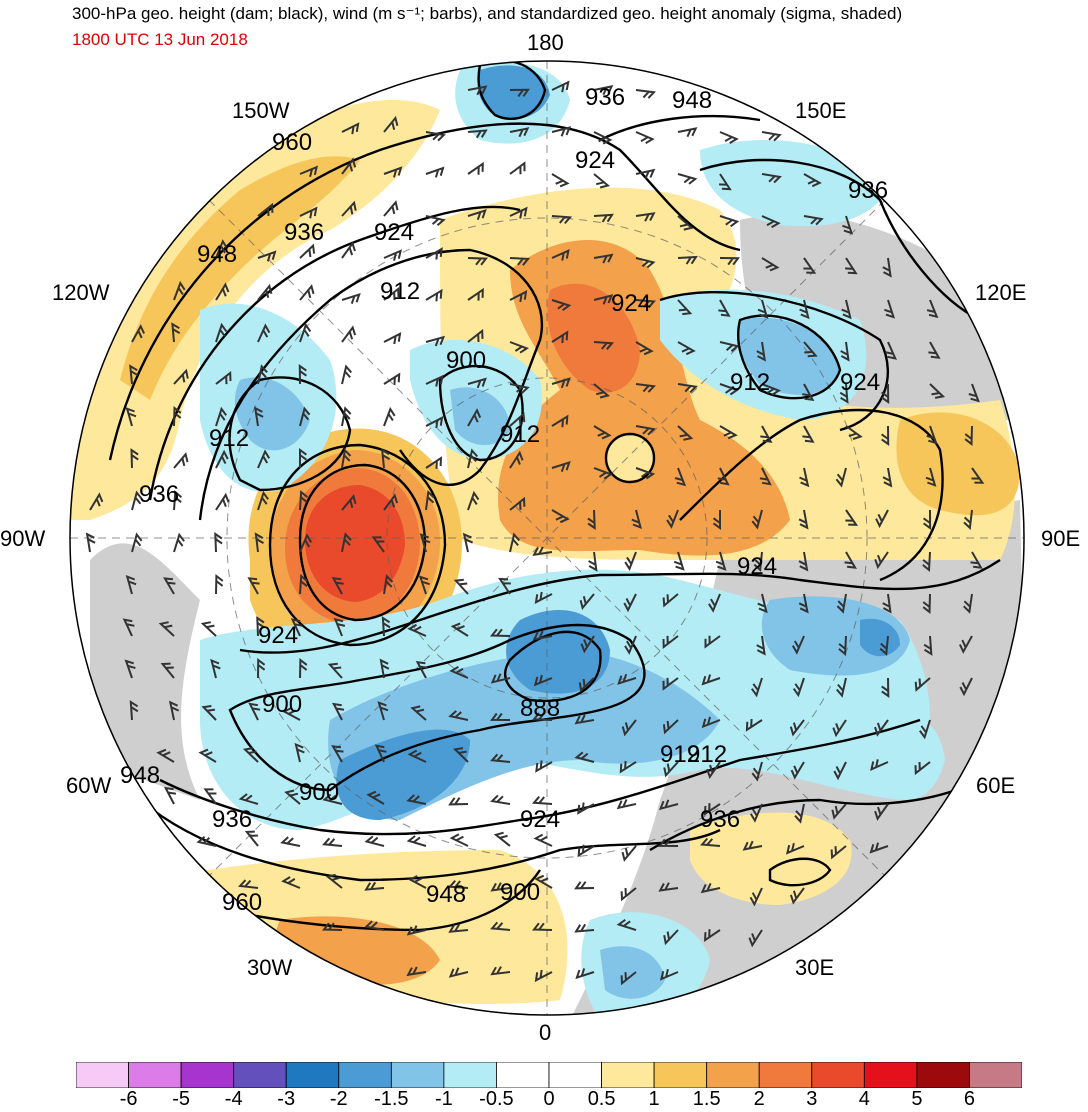 The width and height of the screenshot is (1088, 1112). What do you see at coordinates (181, 1099) in the screenshot?
I see `colorbar-tick-label: -5` at bounding box center [181, 1099].